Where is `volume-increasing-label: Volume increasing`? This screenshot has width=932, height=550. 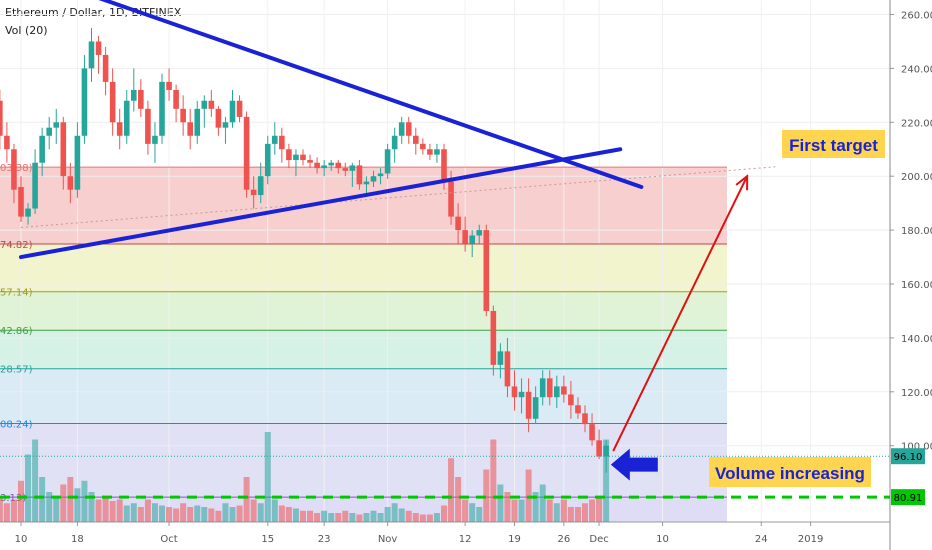
volume-increasing-label: Volume increasing is located at coordinates (790, 473).